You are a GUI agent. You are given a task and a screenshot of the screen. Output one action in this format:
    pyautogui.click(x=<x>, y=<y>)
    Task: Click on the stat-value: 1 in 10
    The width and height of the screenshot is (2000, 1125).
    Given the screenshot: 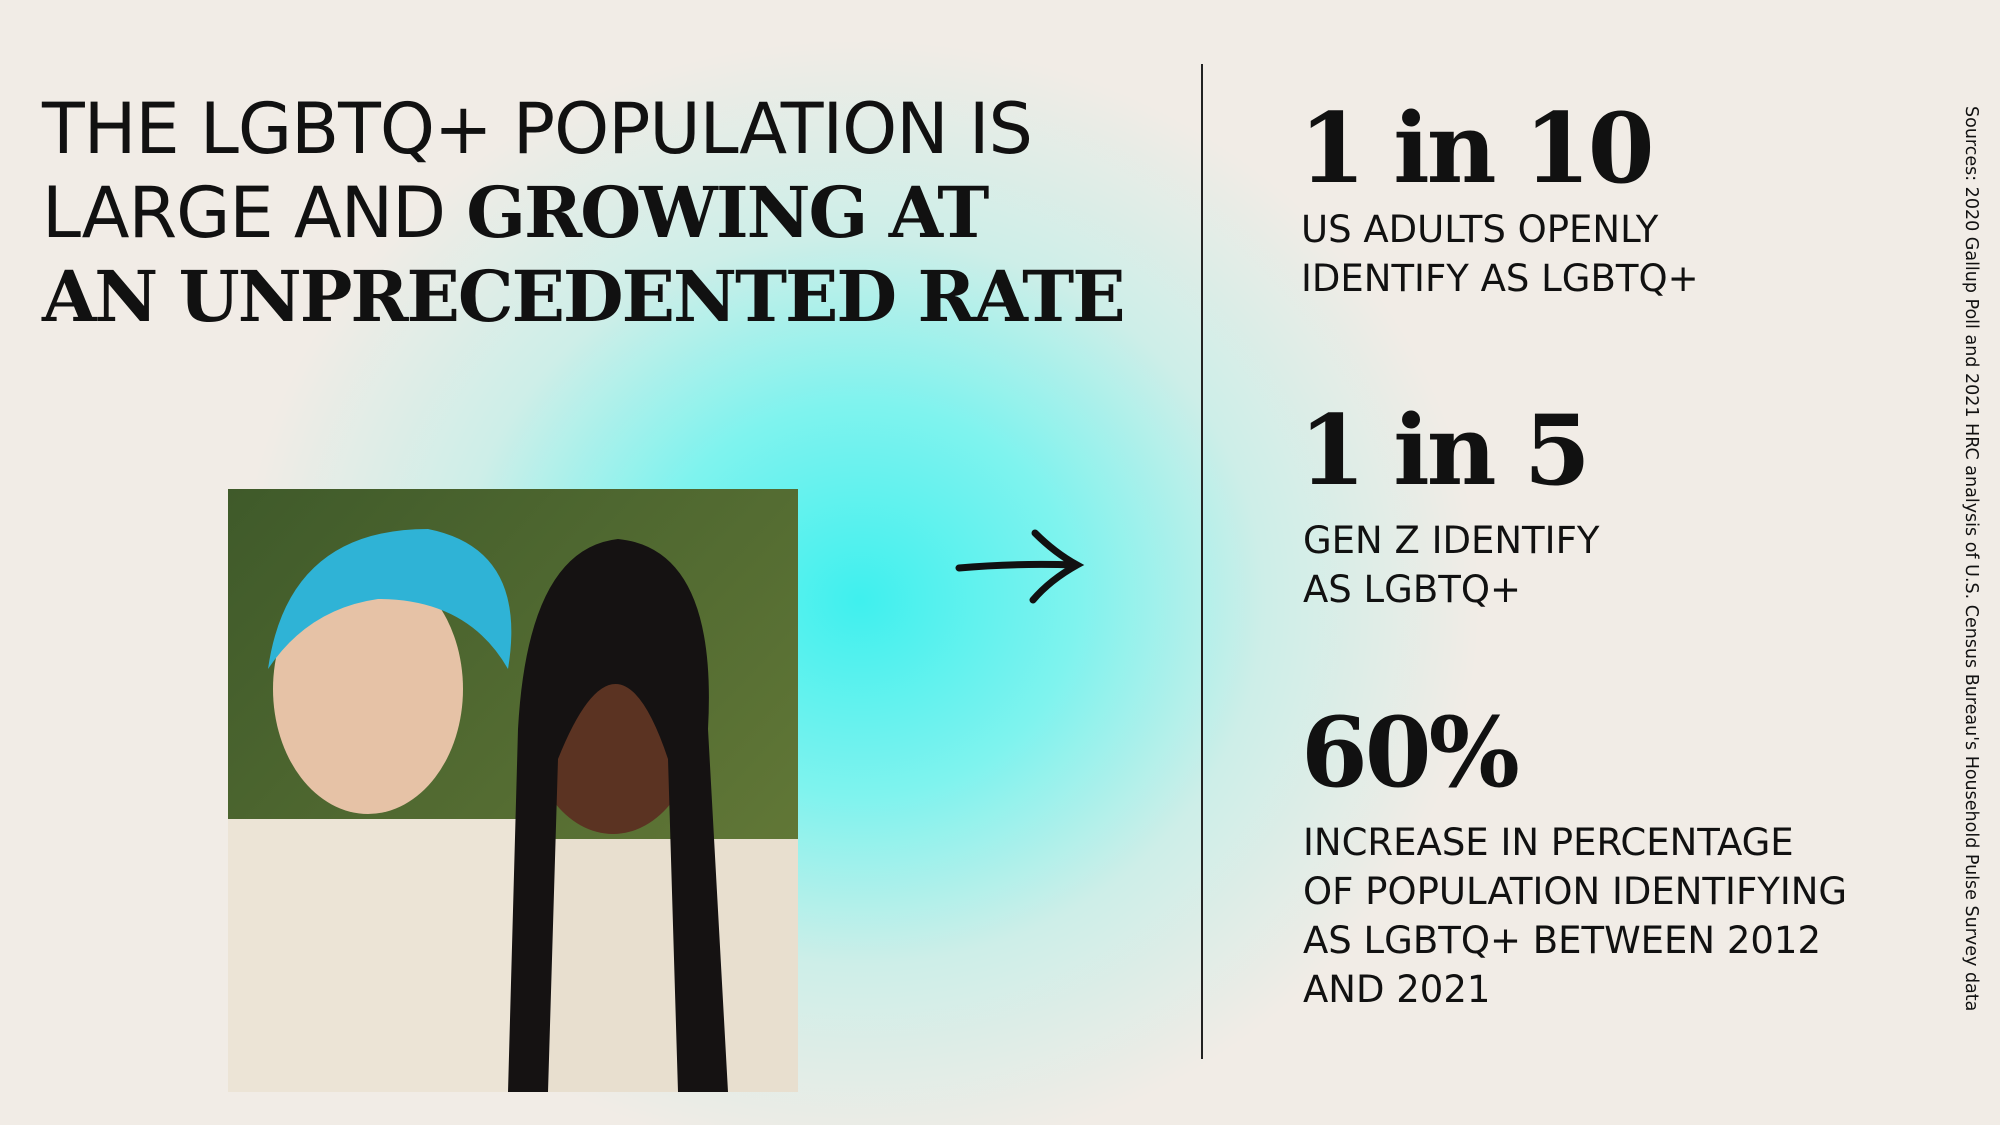 What is the action you would take?
    pyautogui.click(x=1476, y=148)
    